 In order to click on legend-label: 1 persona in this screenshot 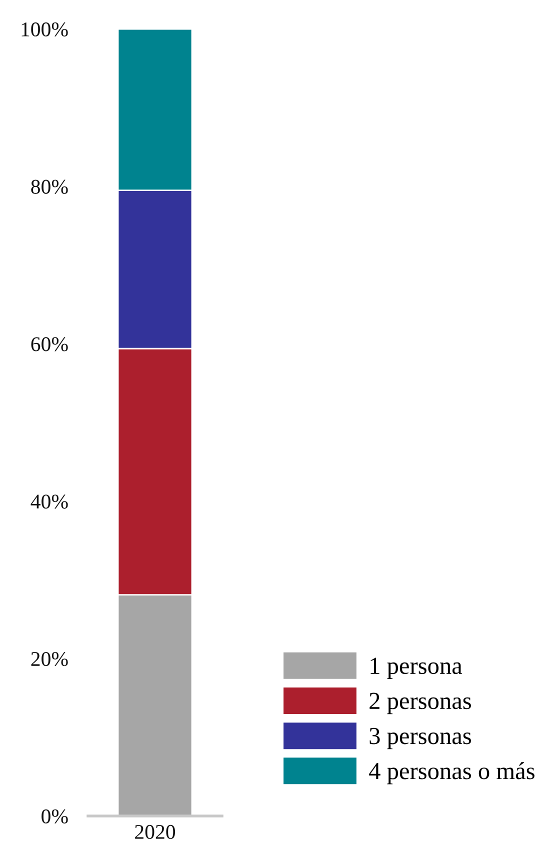, I will do `click(416, 668)`.